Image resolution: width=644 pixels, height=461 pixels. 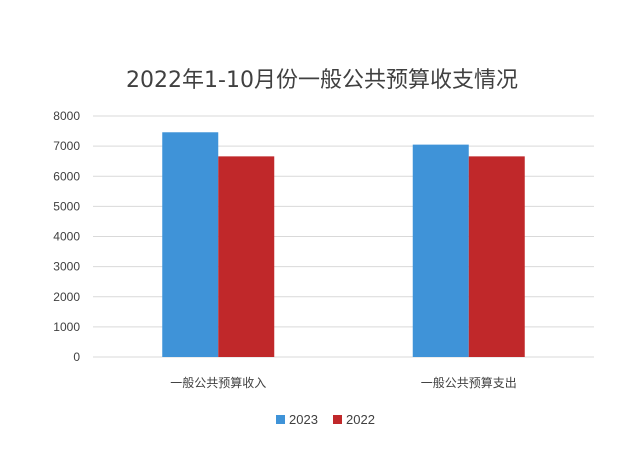 I want to click on y-tick-label: 3000, so click(x=66, y=267).